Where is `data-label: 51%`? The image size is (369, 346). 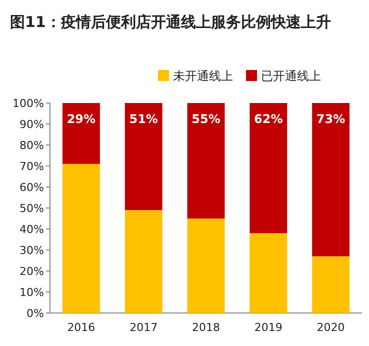
data-label: 51% is located at coordinates (143, 119).